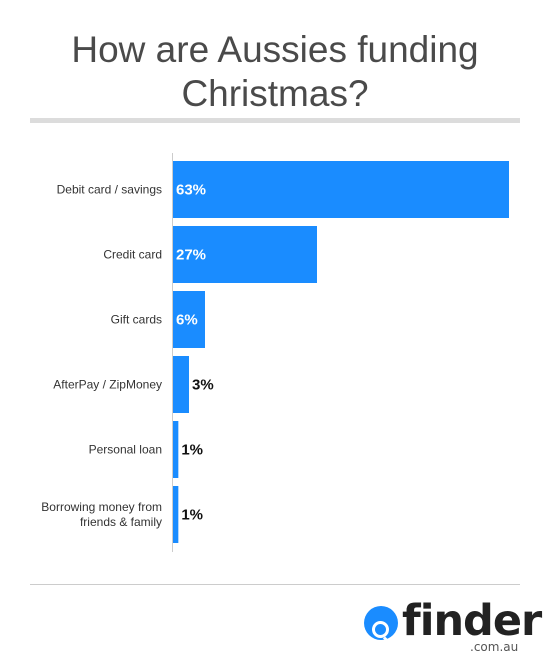  Describe the element at coordinates (494, 647) in the screenshot. I see `logo-domain: .com.au` at that location.